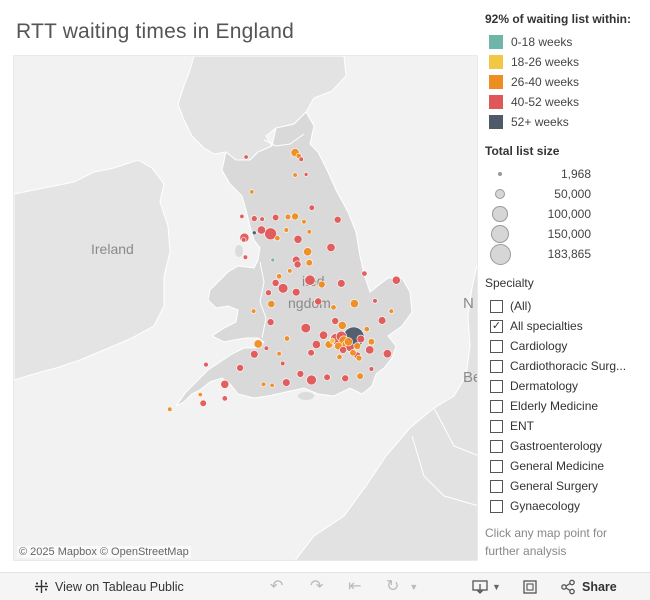 The width and height of the screenshot is (650, 600). What do you see at coordinates (496, 326) in the screenshot?
I see `checkbox-checked: ✓` at bounding box center [496, 326].